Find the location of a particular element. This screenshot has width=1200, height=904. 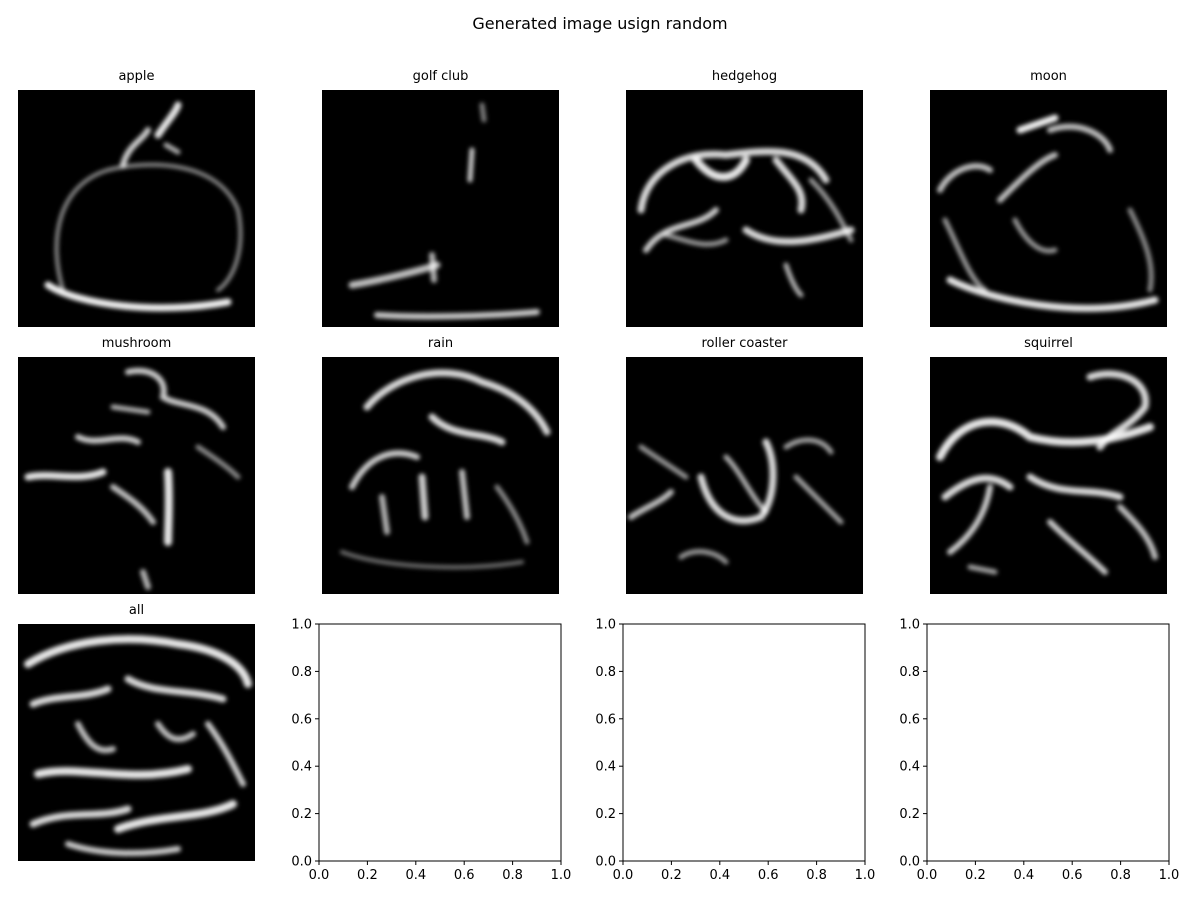

panel-title-roller-coaster: roller coaster is located at coordinates (744, 343).